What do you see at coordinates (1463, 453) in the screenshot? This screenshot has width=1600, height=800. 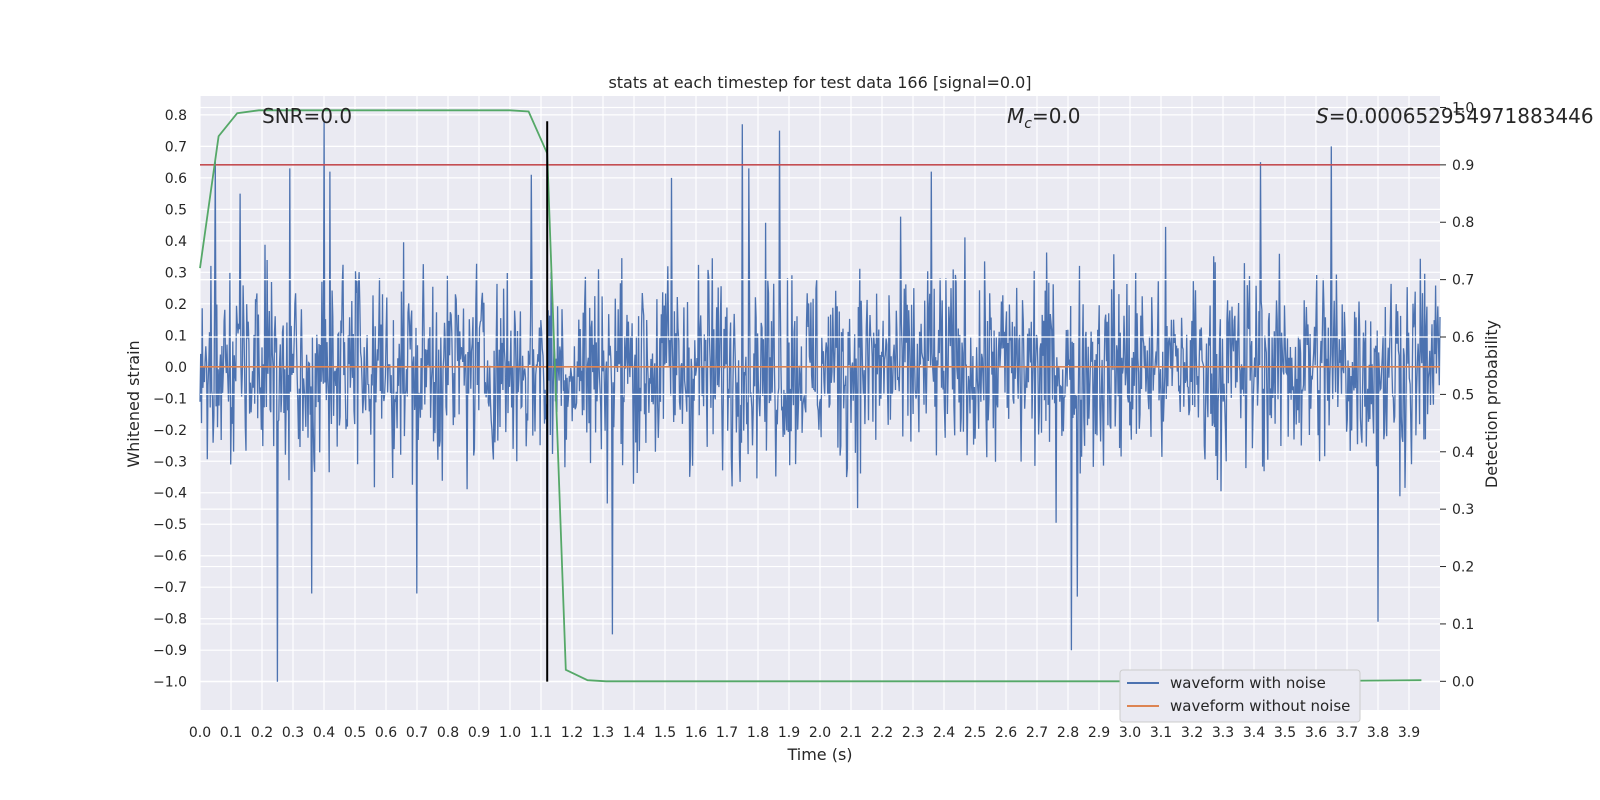 I see `y-right-tick-label-6: 0.4` at bounding box center [1463, 453].